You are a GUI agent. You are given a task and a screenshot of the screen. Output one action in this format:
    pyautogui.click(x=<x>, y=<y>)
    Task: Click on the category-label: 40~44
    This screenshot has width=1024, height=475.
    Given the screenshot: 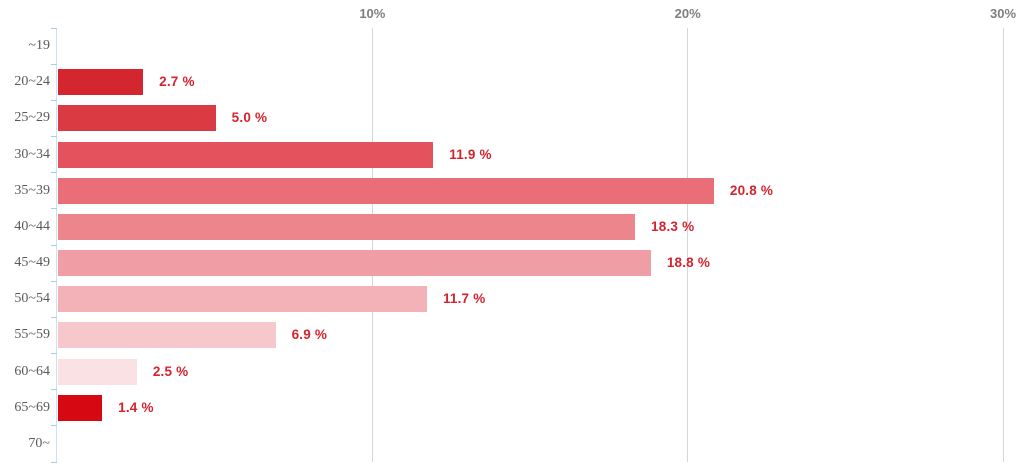 What is the action you would take?
    pyautogui.click(x=32, y=226)
    